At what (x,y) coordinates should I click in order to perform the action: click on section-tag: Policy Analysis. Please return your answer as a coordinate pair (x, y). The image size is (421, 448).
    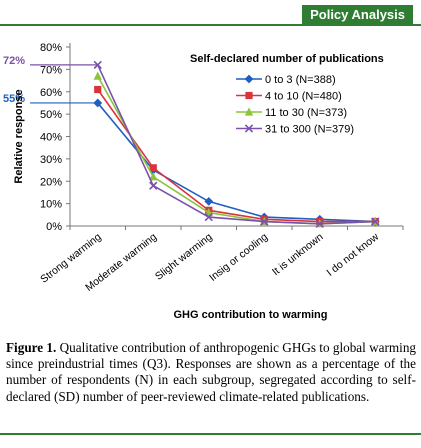
    Looking at the image, I should click on (357, 15).